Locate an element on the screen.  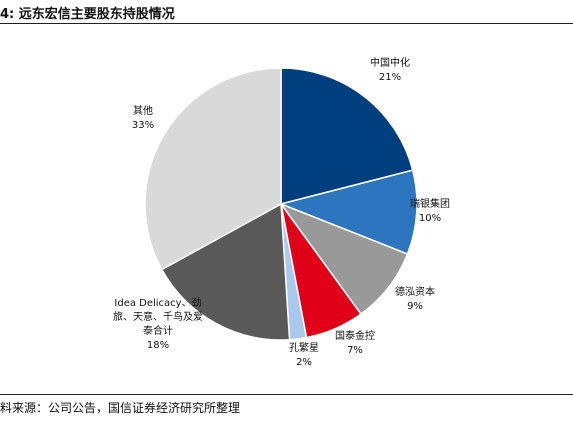
slice-percent-label-4: 2% is located at coordinates (304, 362).